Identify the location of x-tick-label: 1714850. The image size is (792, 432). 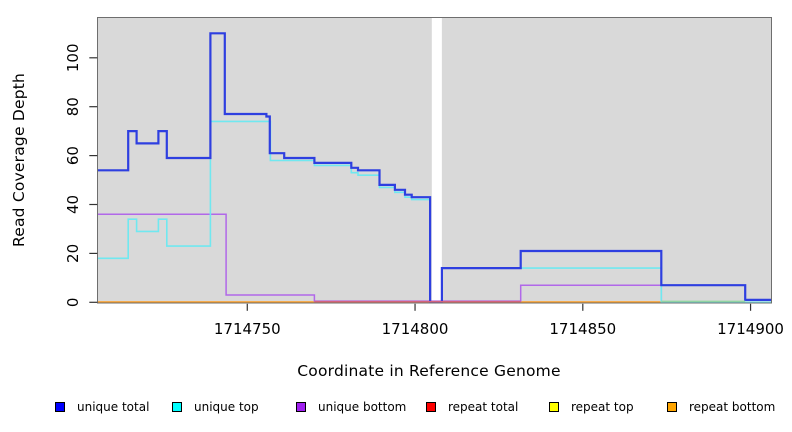
(582, 329).